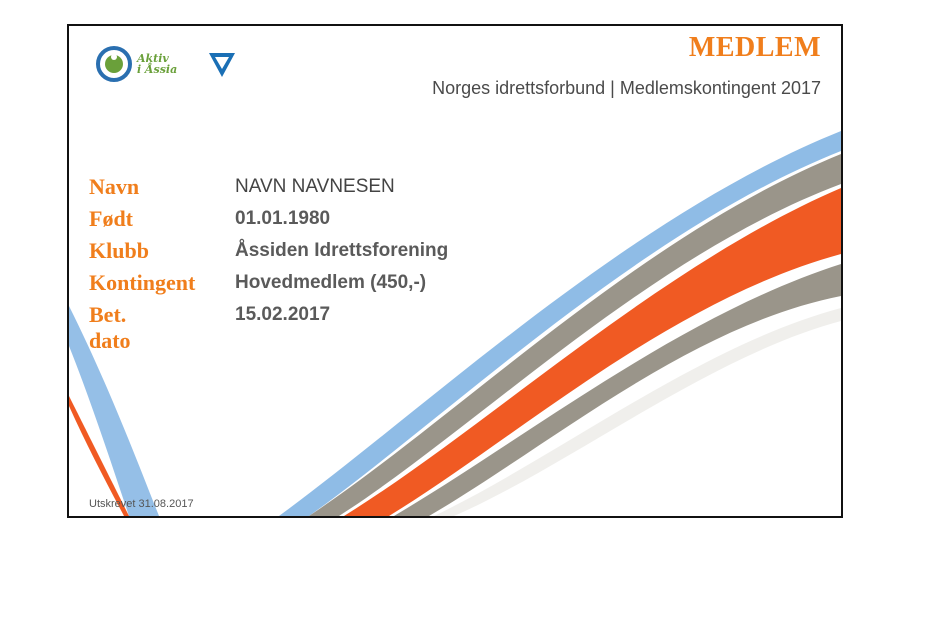 The height and width of the screenshot is (623, 927). I want to click on field-value-kontingent: Hovedmedlem (450,-), so click(331, 282).